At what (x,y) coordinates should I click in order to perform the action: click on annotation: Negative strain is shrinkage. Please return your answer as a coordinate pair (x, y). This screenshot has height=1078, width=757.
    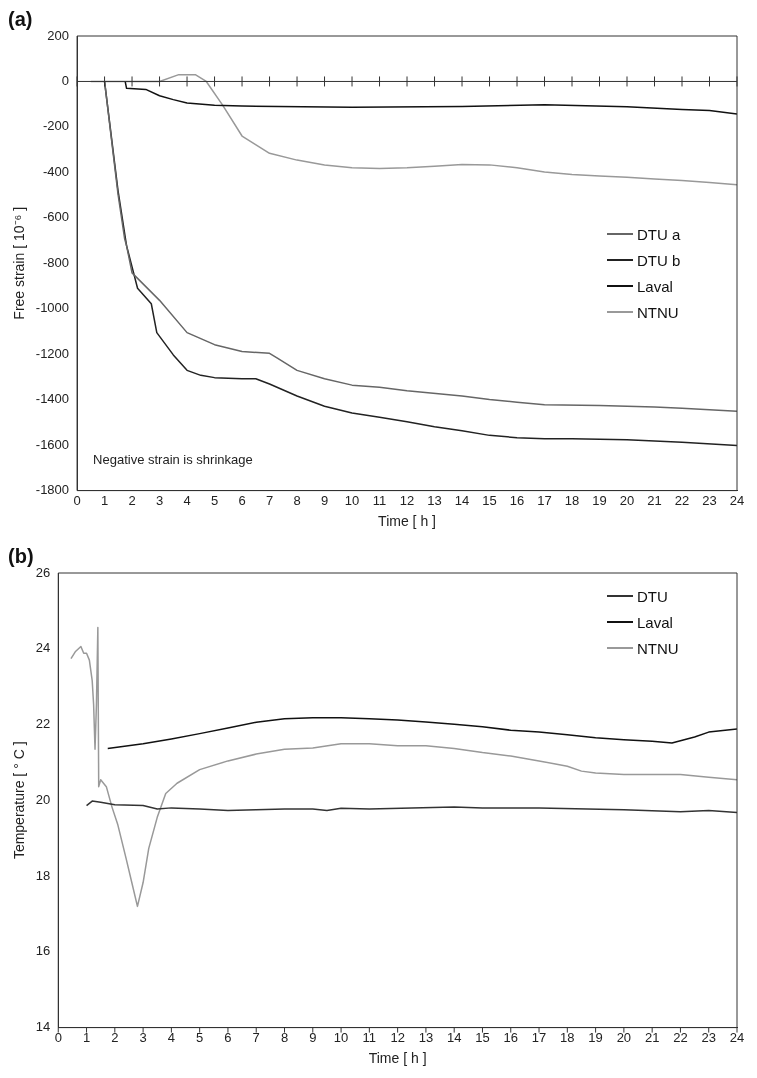
    Looking at the image, I should click on (173, 460).